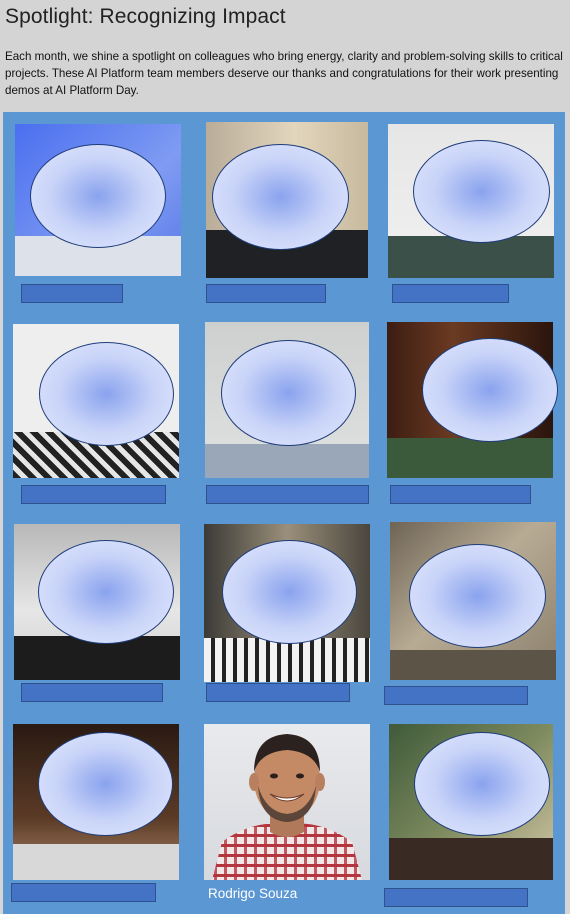 The image size is (570, 914). Describe the element at coordinates (145, 16) in the screenshot. I see `page-title: Spotlight: Recognizing Impact` at that location.